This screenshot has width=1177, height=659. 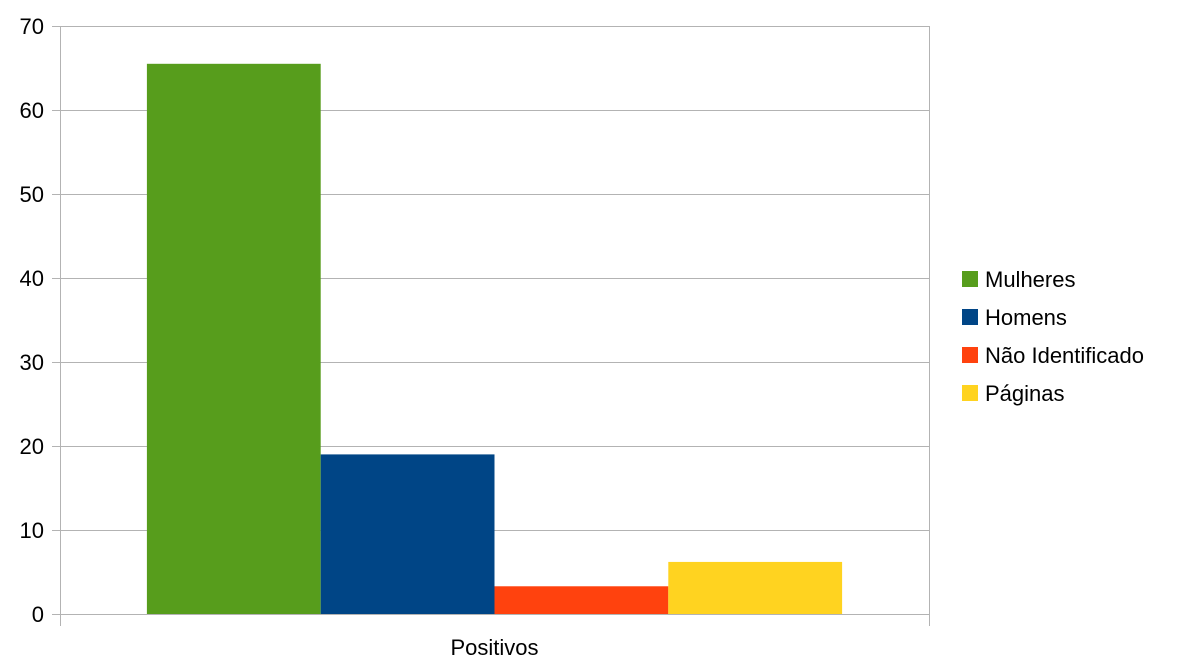 What do you see at coordinates (40, 320) in the screenshot?
I see `y-axis-ticks: 0 10 20 30 40 50 60 70` at bounding box center [40, 320].